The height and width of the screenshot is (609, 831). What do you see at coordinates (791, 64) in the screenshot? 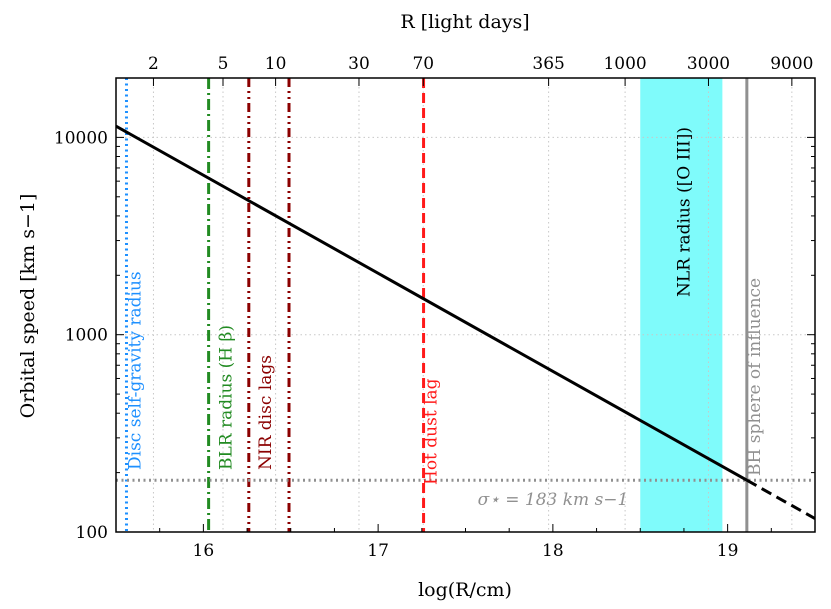
I see `top-tick-label: 9000` at bounding box center [791, 64].